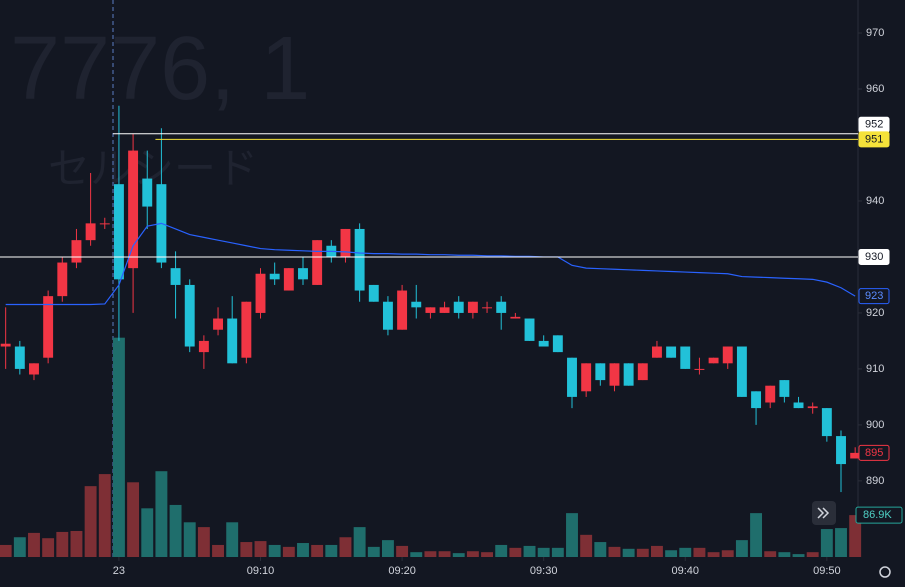  What do you see at coordinates (874, 125) in the screenshot?
I see `price-line-label: 952` at bounding box center [874, 125].